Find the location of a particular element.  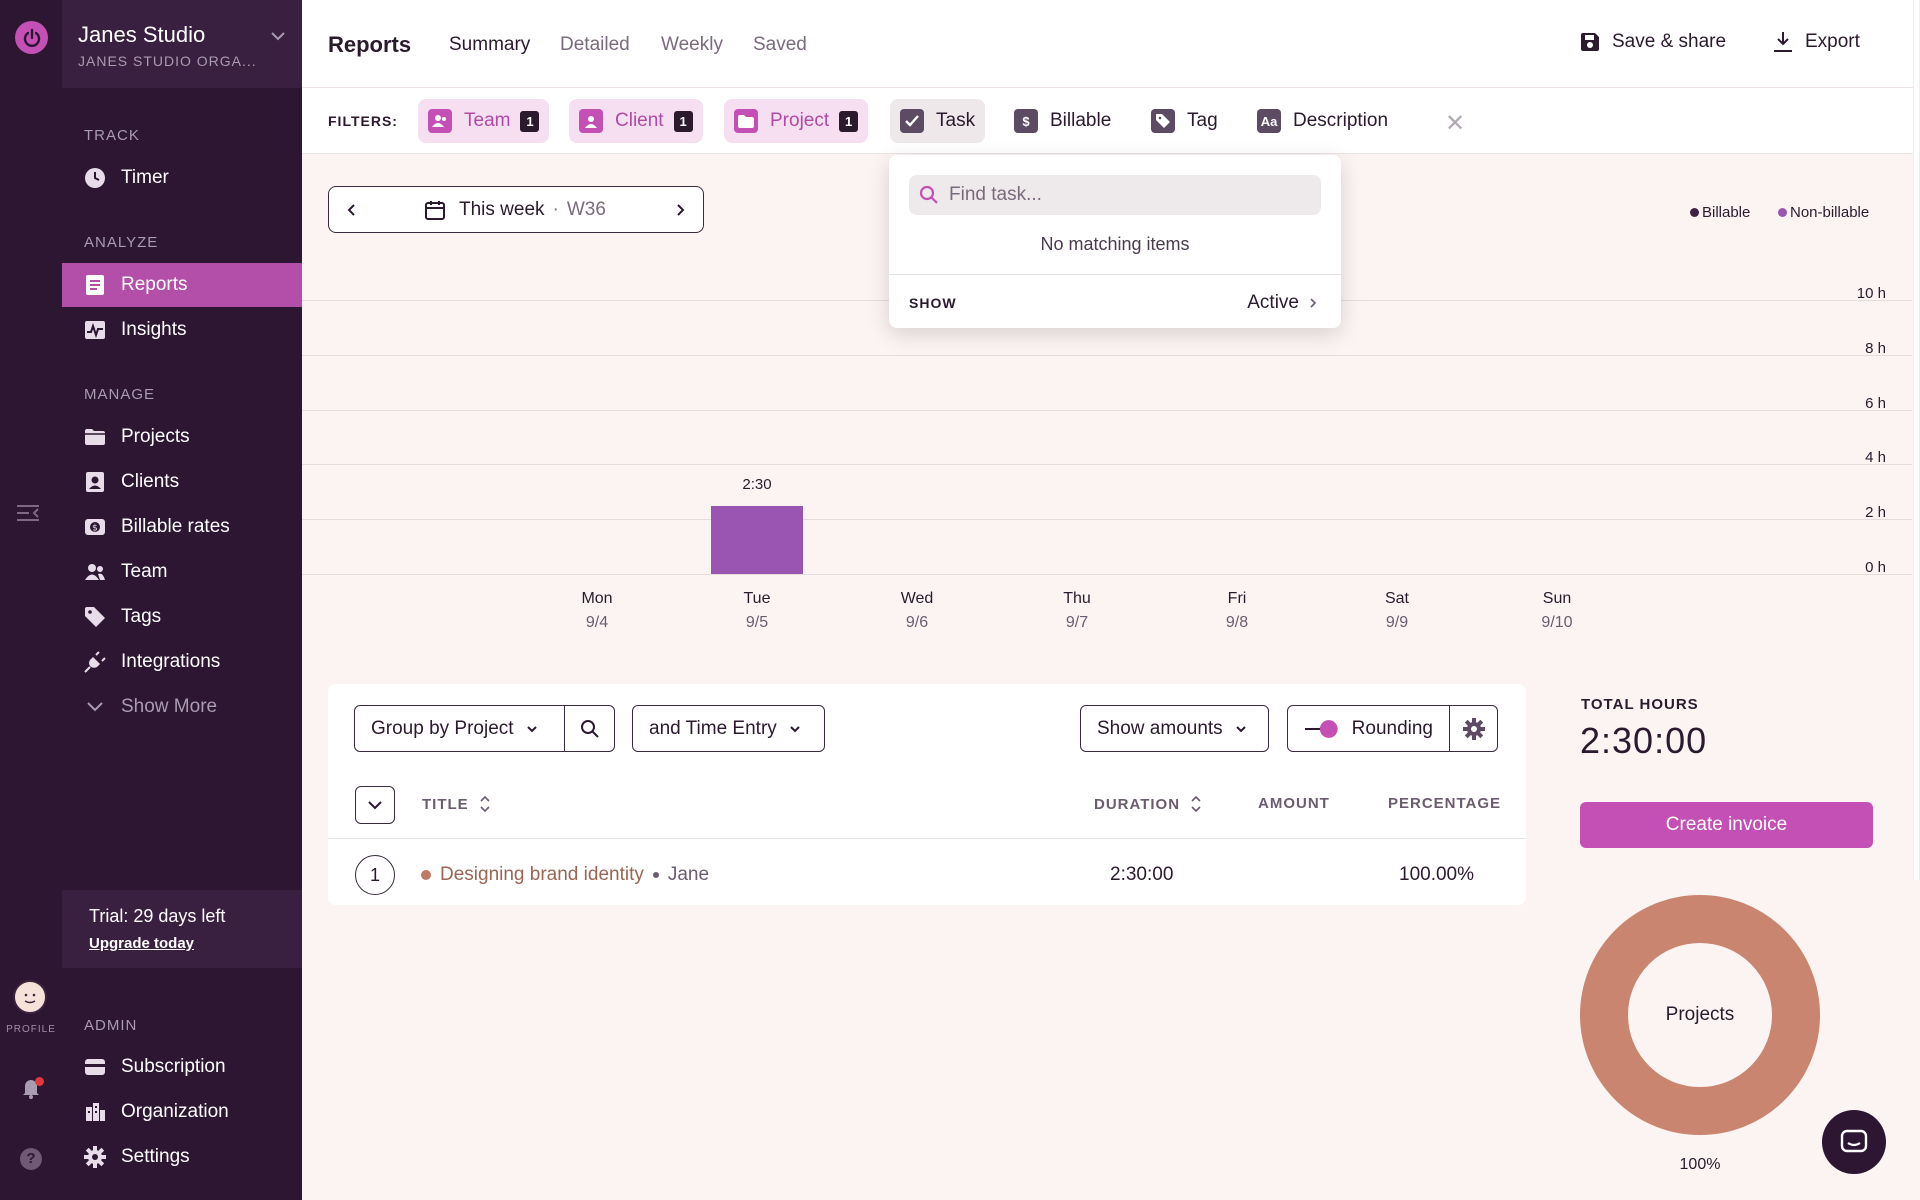

legend-dot is located at coordinates (1694, 212).